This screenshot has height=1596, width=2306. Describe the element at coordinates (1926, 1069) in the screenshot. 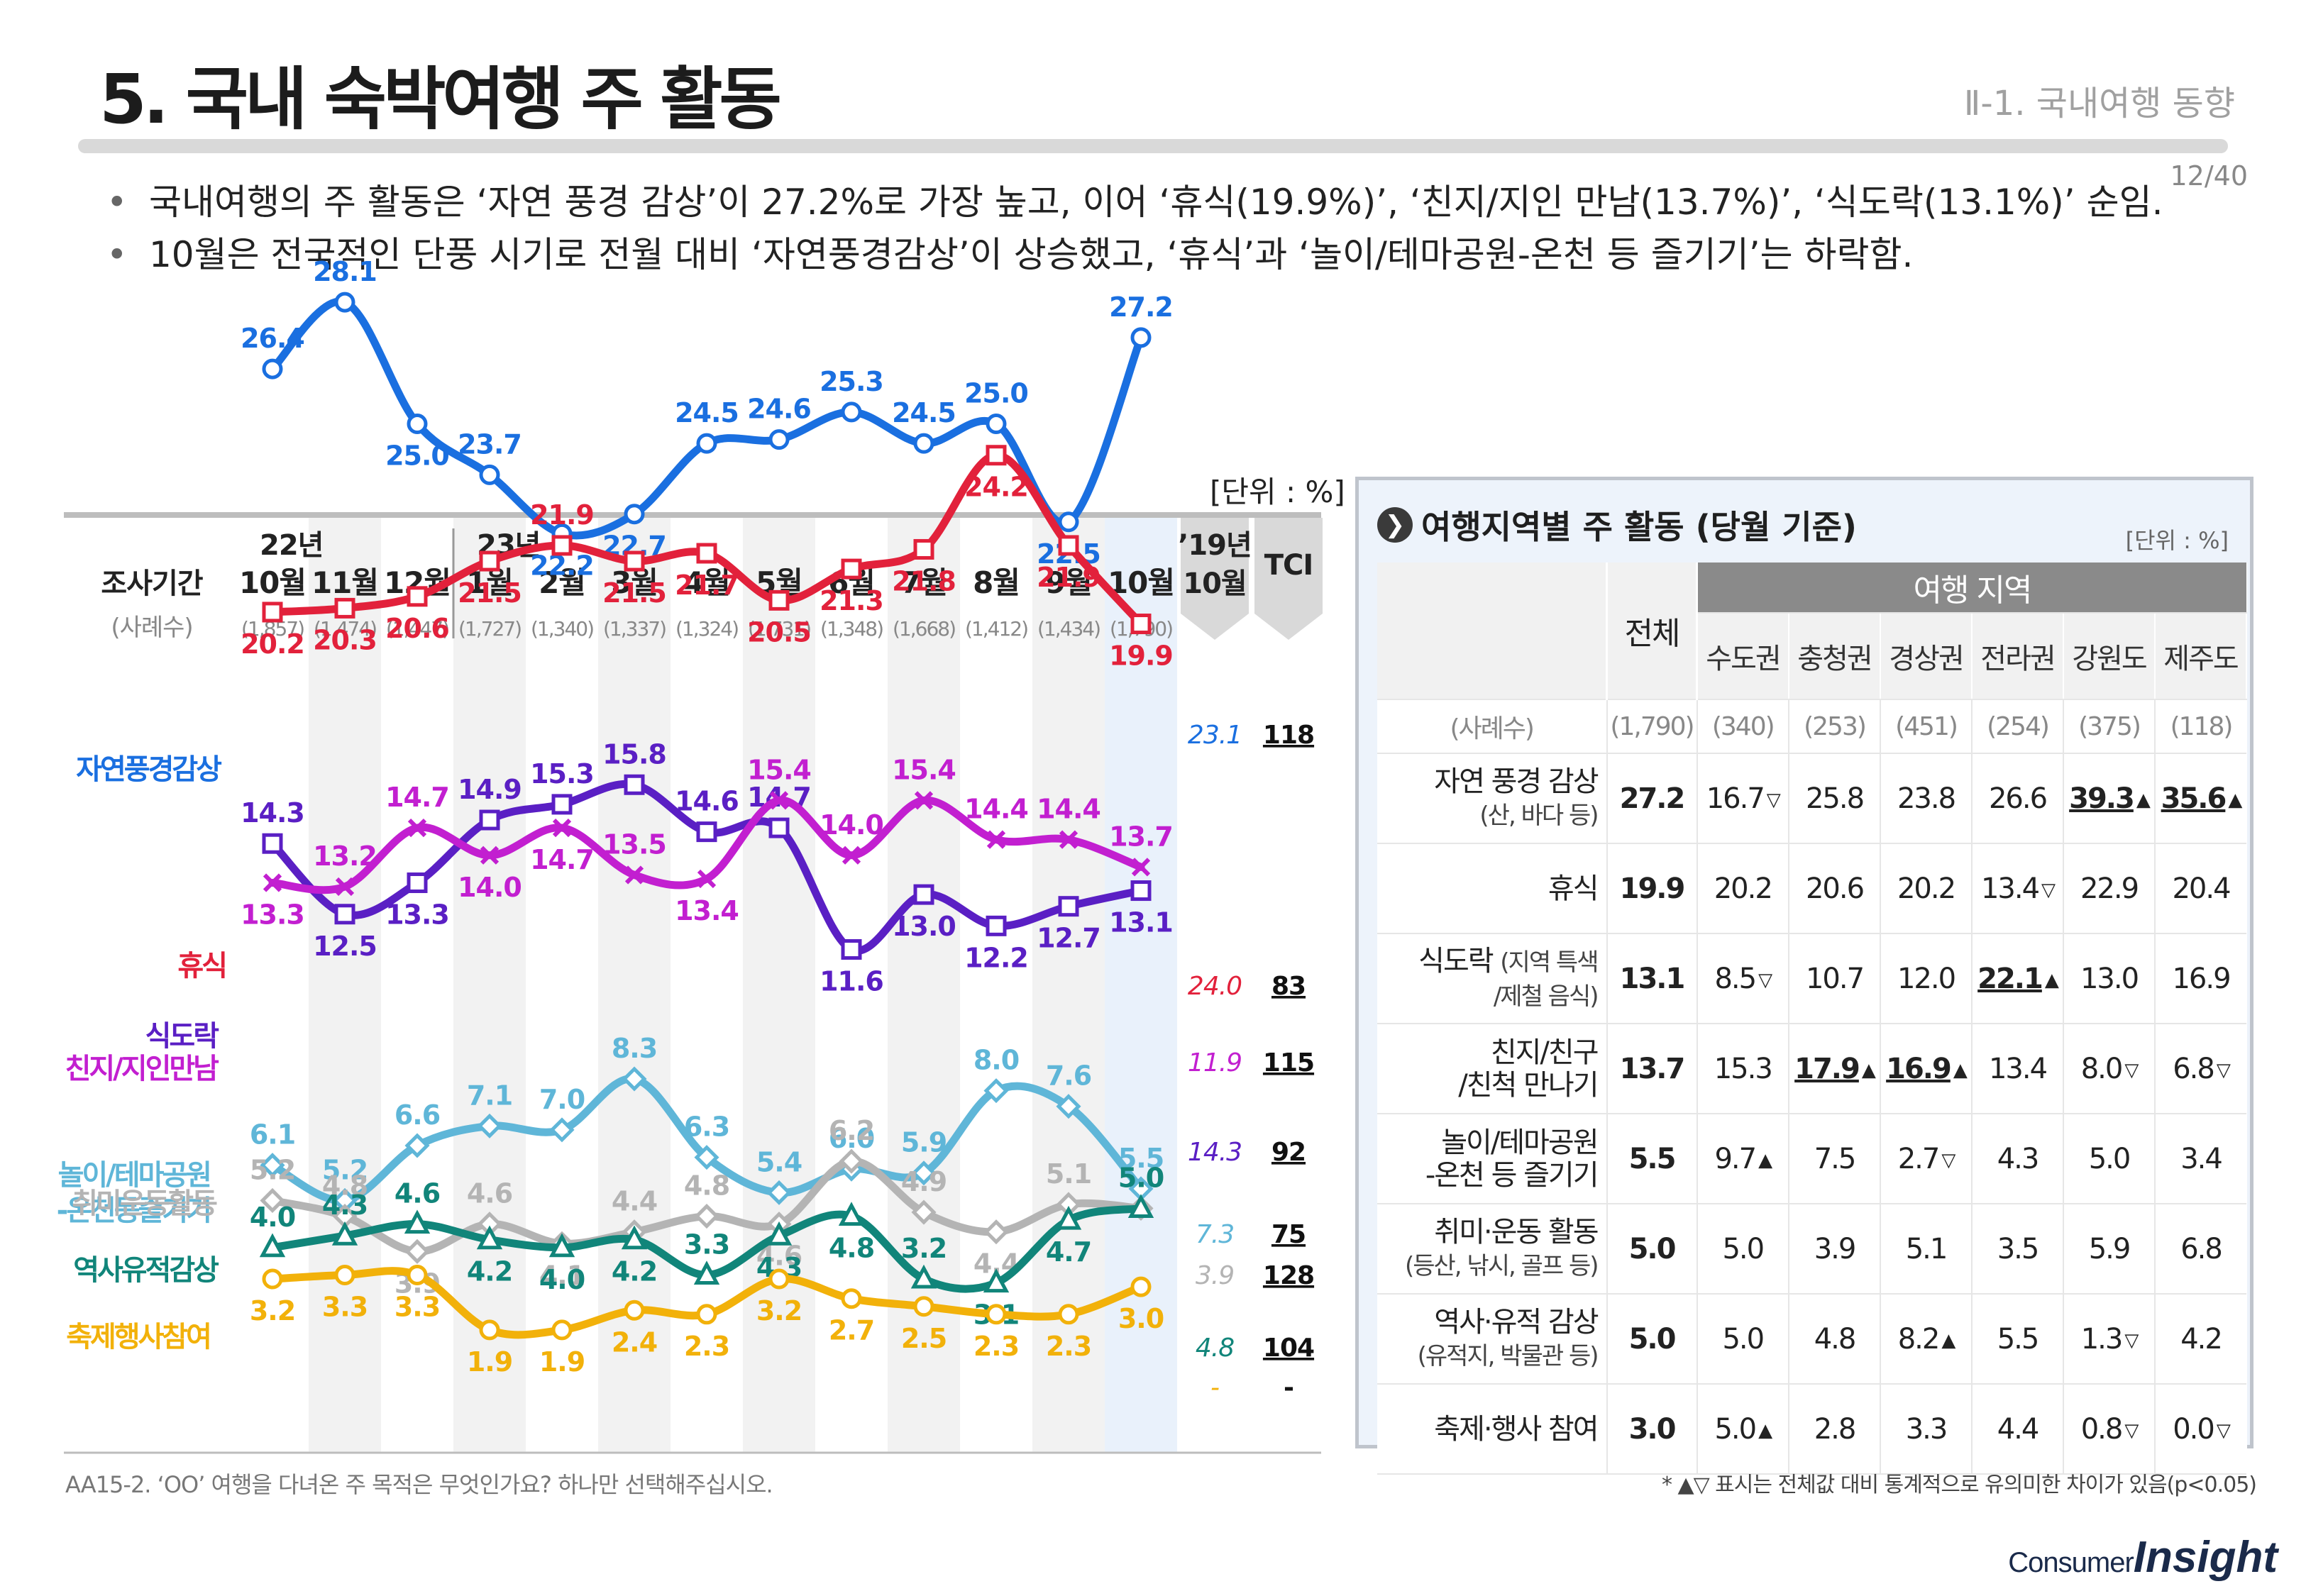

I see `region-value: 16.9 ▲` at that location.